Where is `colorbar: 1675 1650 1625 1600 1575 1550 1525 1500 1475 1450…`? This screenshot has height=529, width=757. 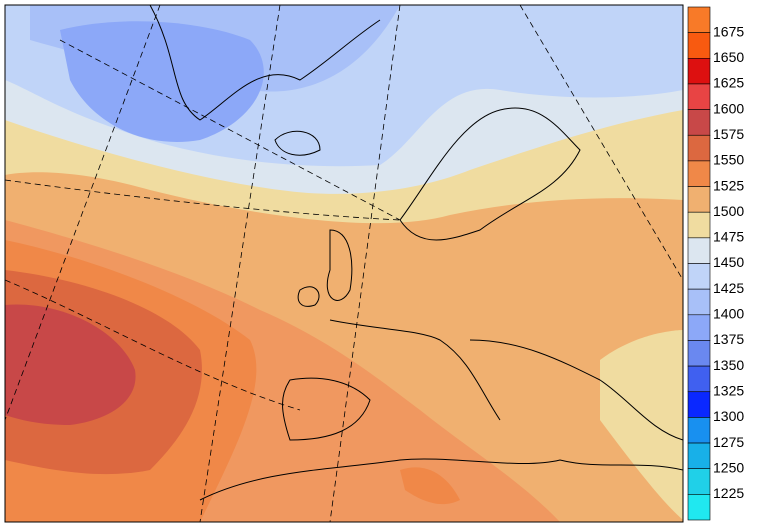
colorbar: 1675 1650 1625 1600 1575 1550 1525 1500 1475 1450… is located at coordinates (715, 263).